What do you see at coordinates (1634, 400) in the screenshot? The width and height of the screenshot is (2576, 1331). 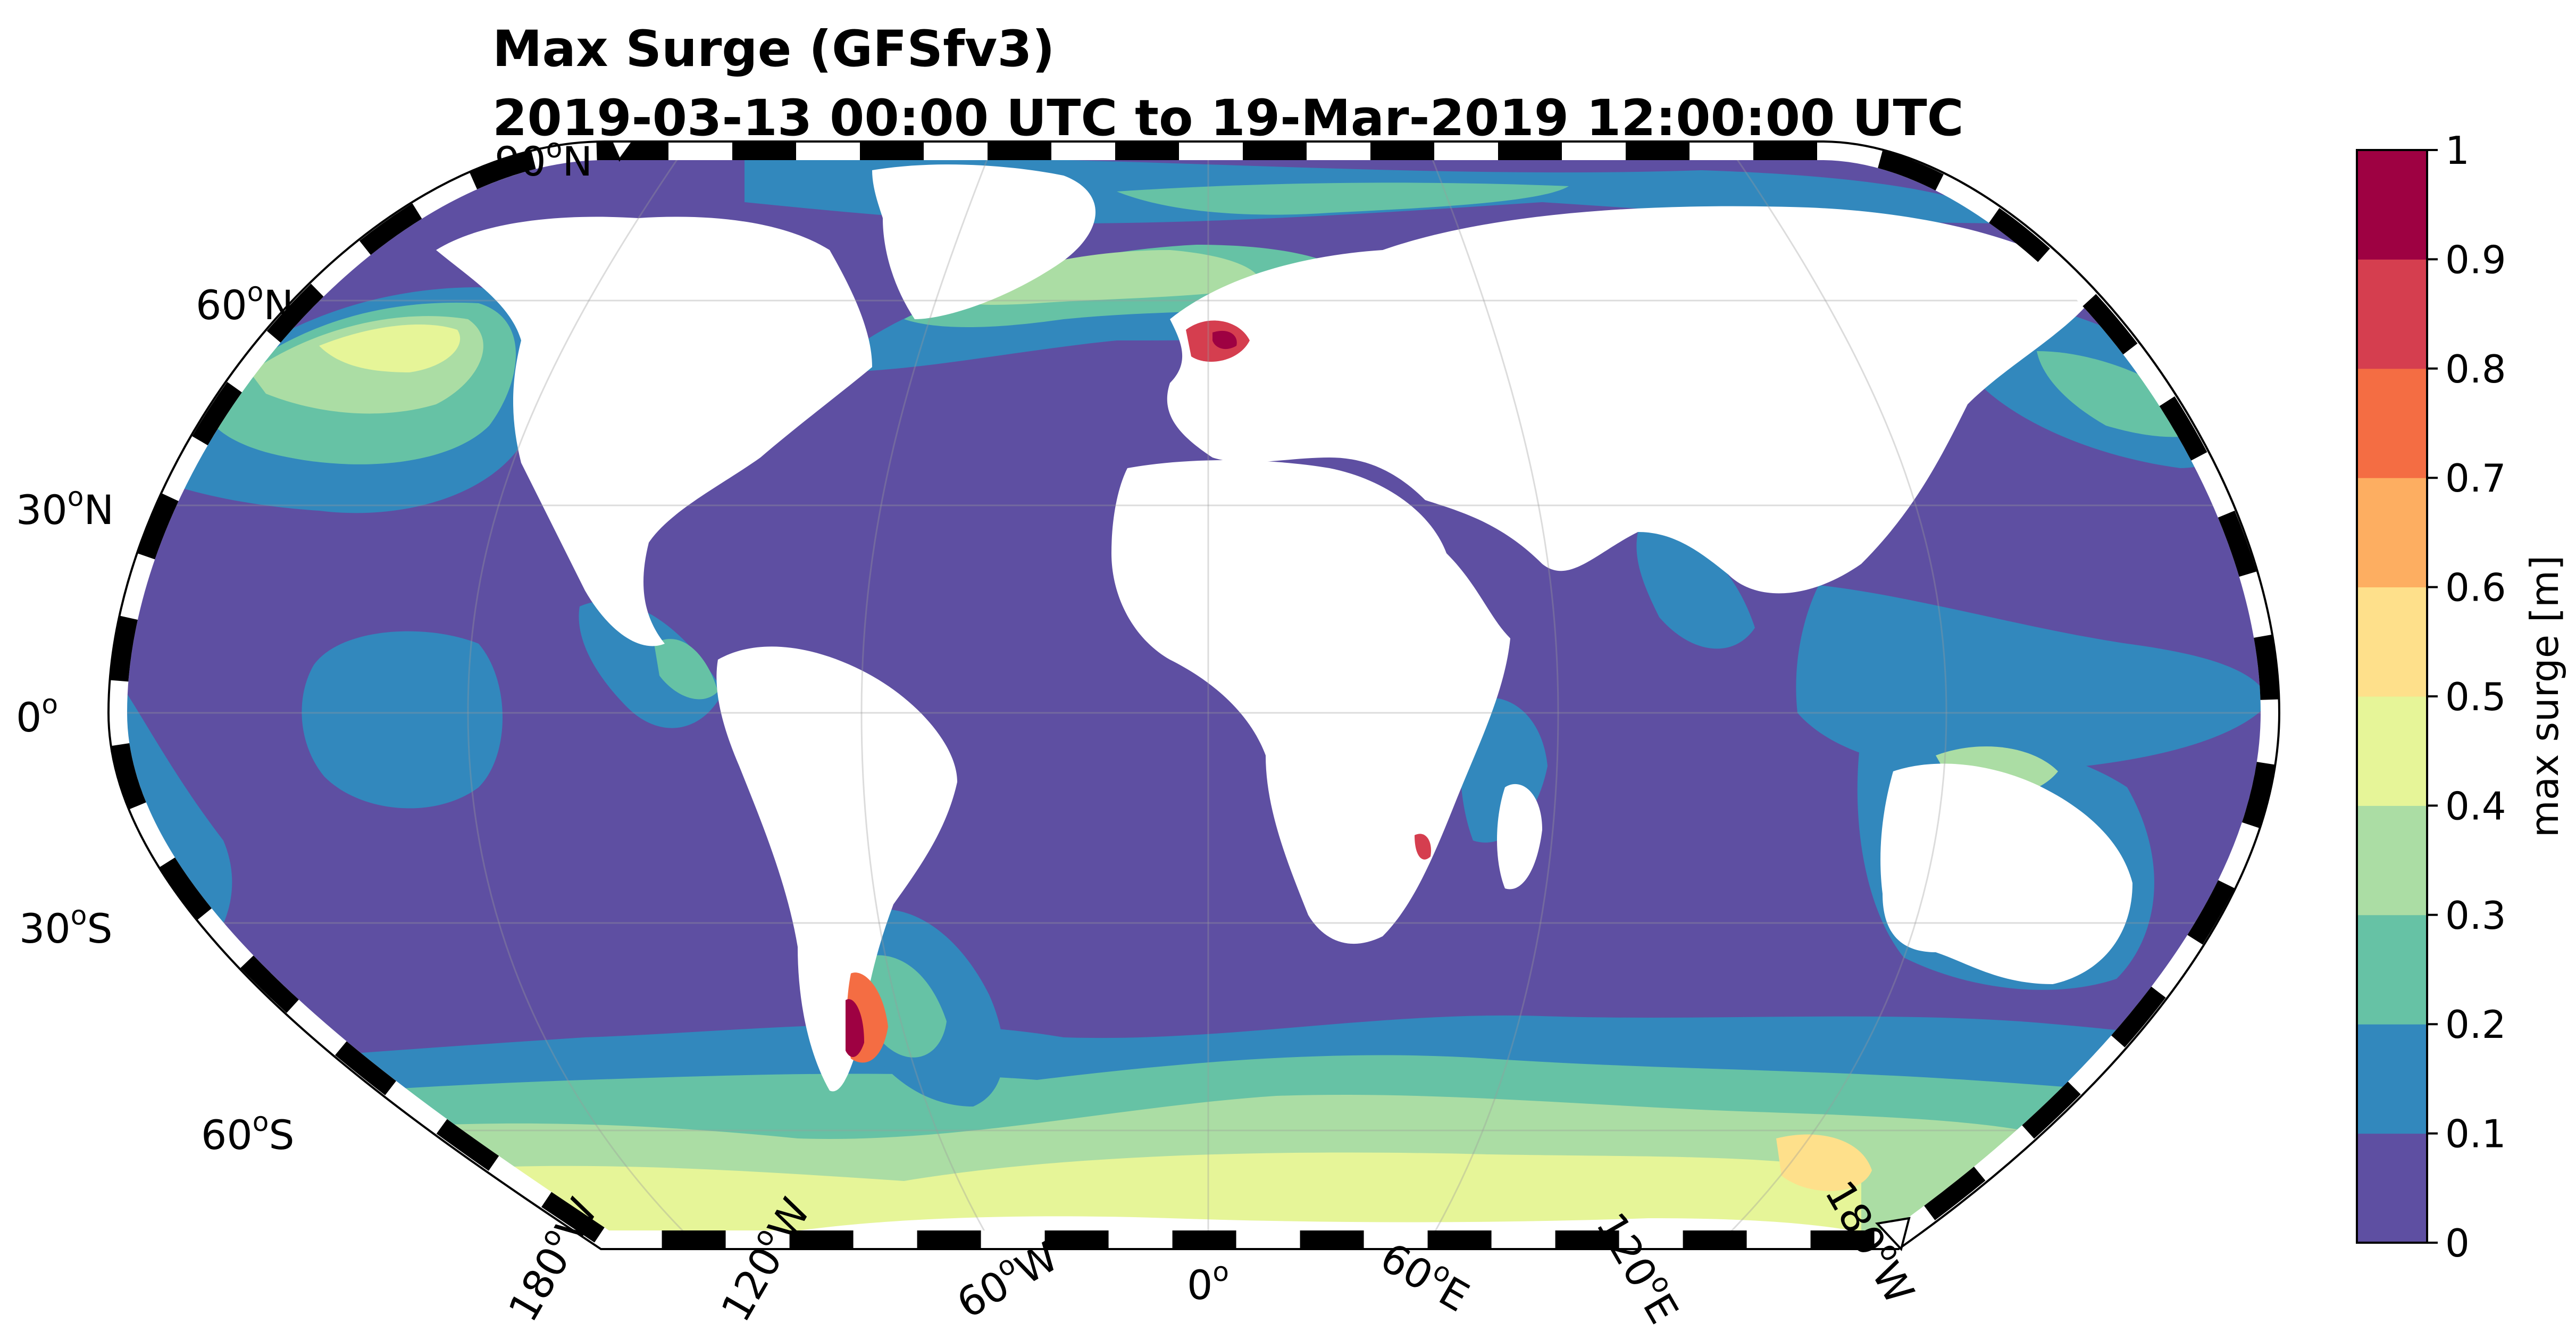 I see `eurasia-land` at bounding box center [1634, 400].